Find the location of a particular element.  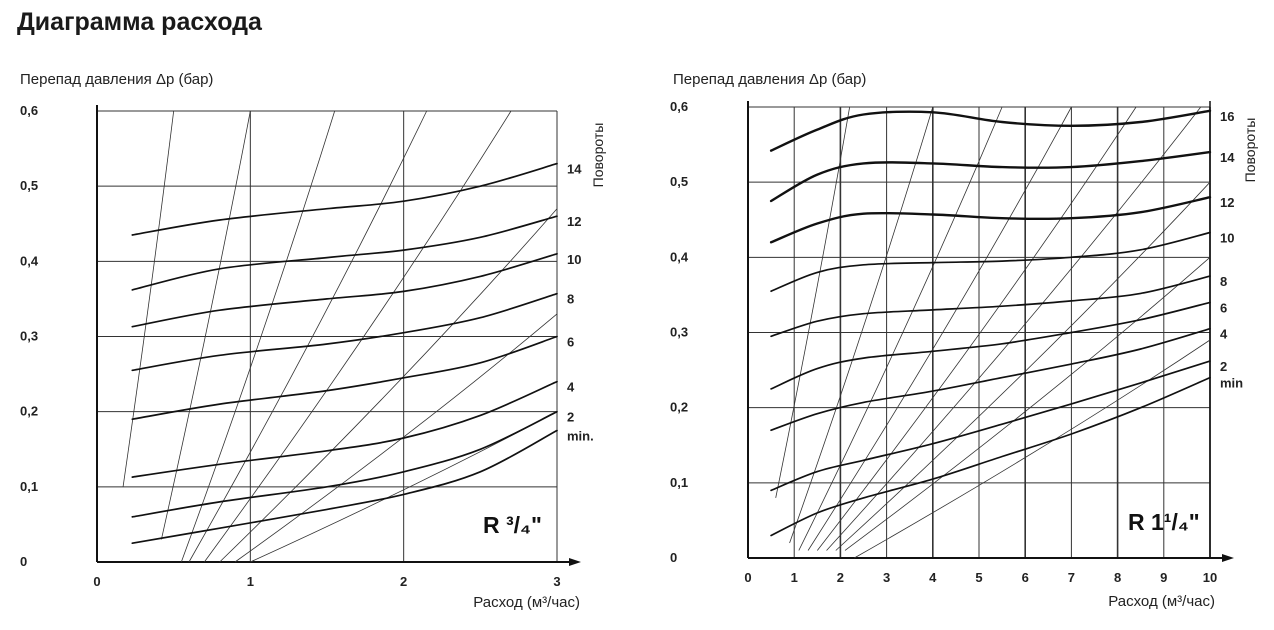

series-label: min is located at coordinates (1231, 383).